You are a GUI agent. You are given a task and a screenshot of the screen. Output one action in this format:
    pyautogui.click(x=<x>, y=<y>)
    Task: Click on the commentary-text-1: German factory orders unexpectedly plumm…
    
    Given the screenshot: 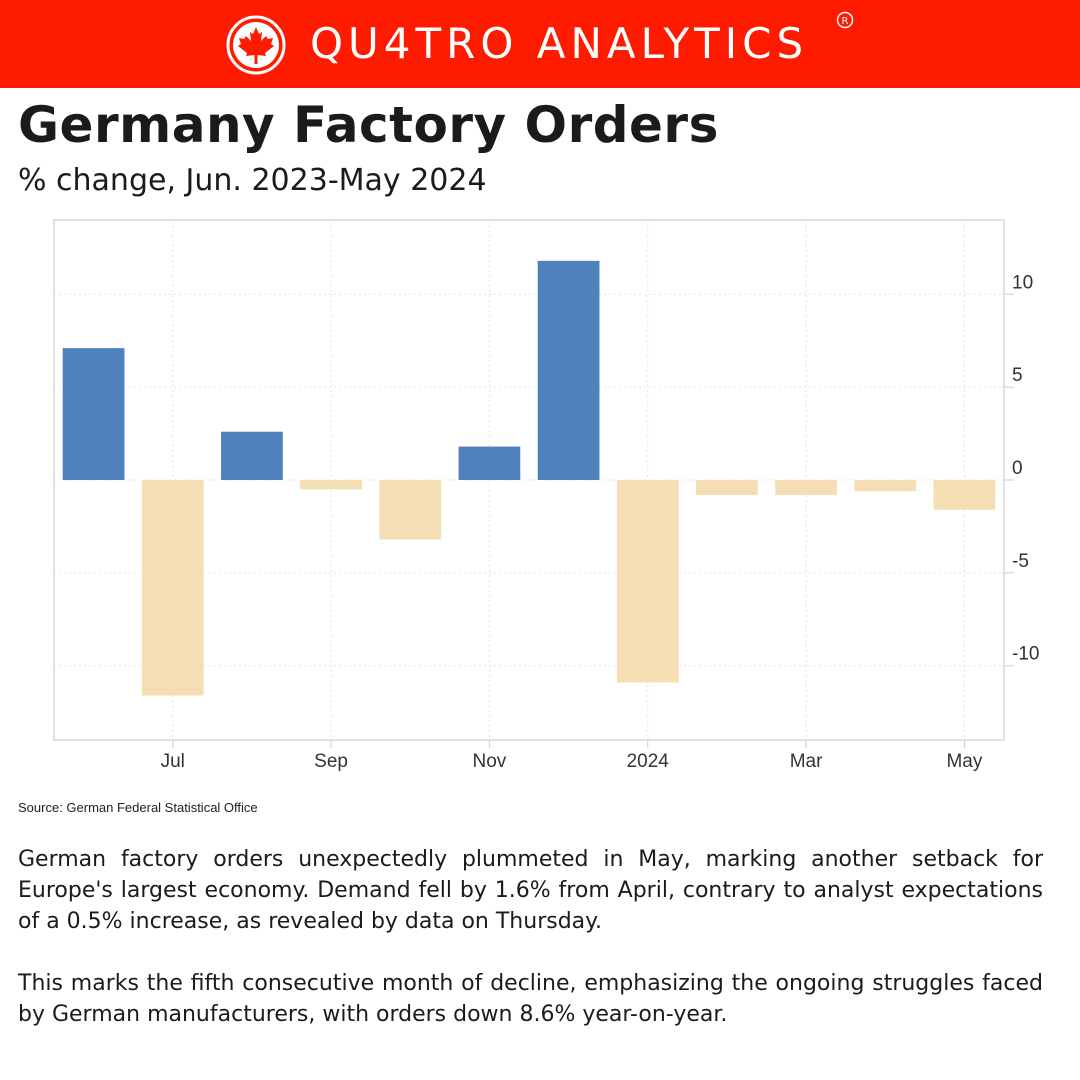 What is the action you would take?
    pyautogui.click(x=530, y=890)
    